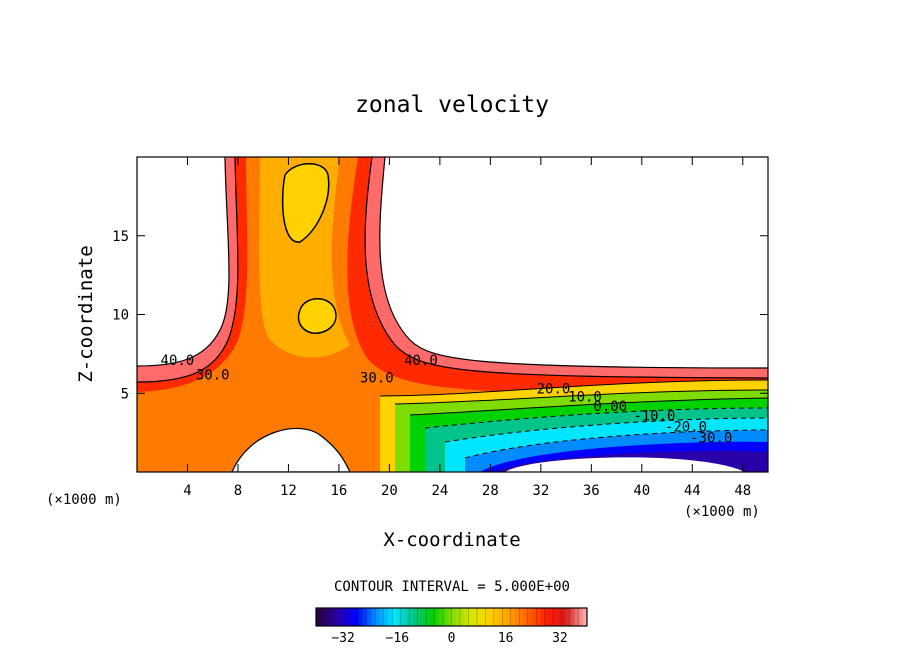 The height and width of the screenshot is (654, 904). Describe the element at coordinates (120, 316) in the screenshot. I see `y-tick-label: 10` at that location.